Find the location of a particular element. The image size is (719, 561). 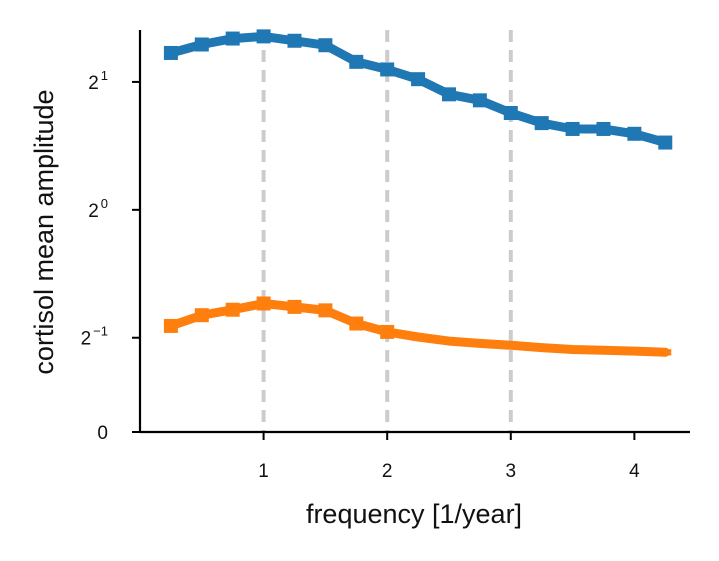

y-tick-label-zero: 0 is located at coordinates (102, 433).